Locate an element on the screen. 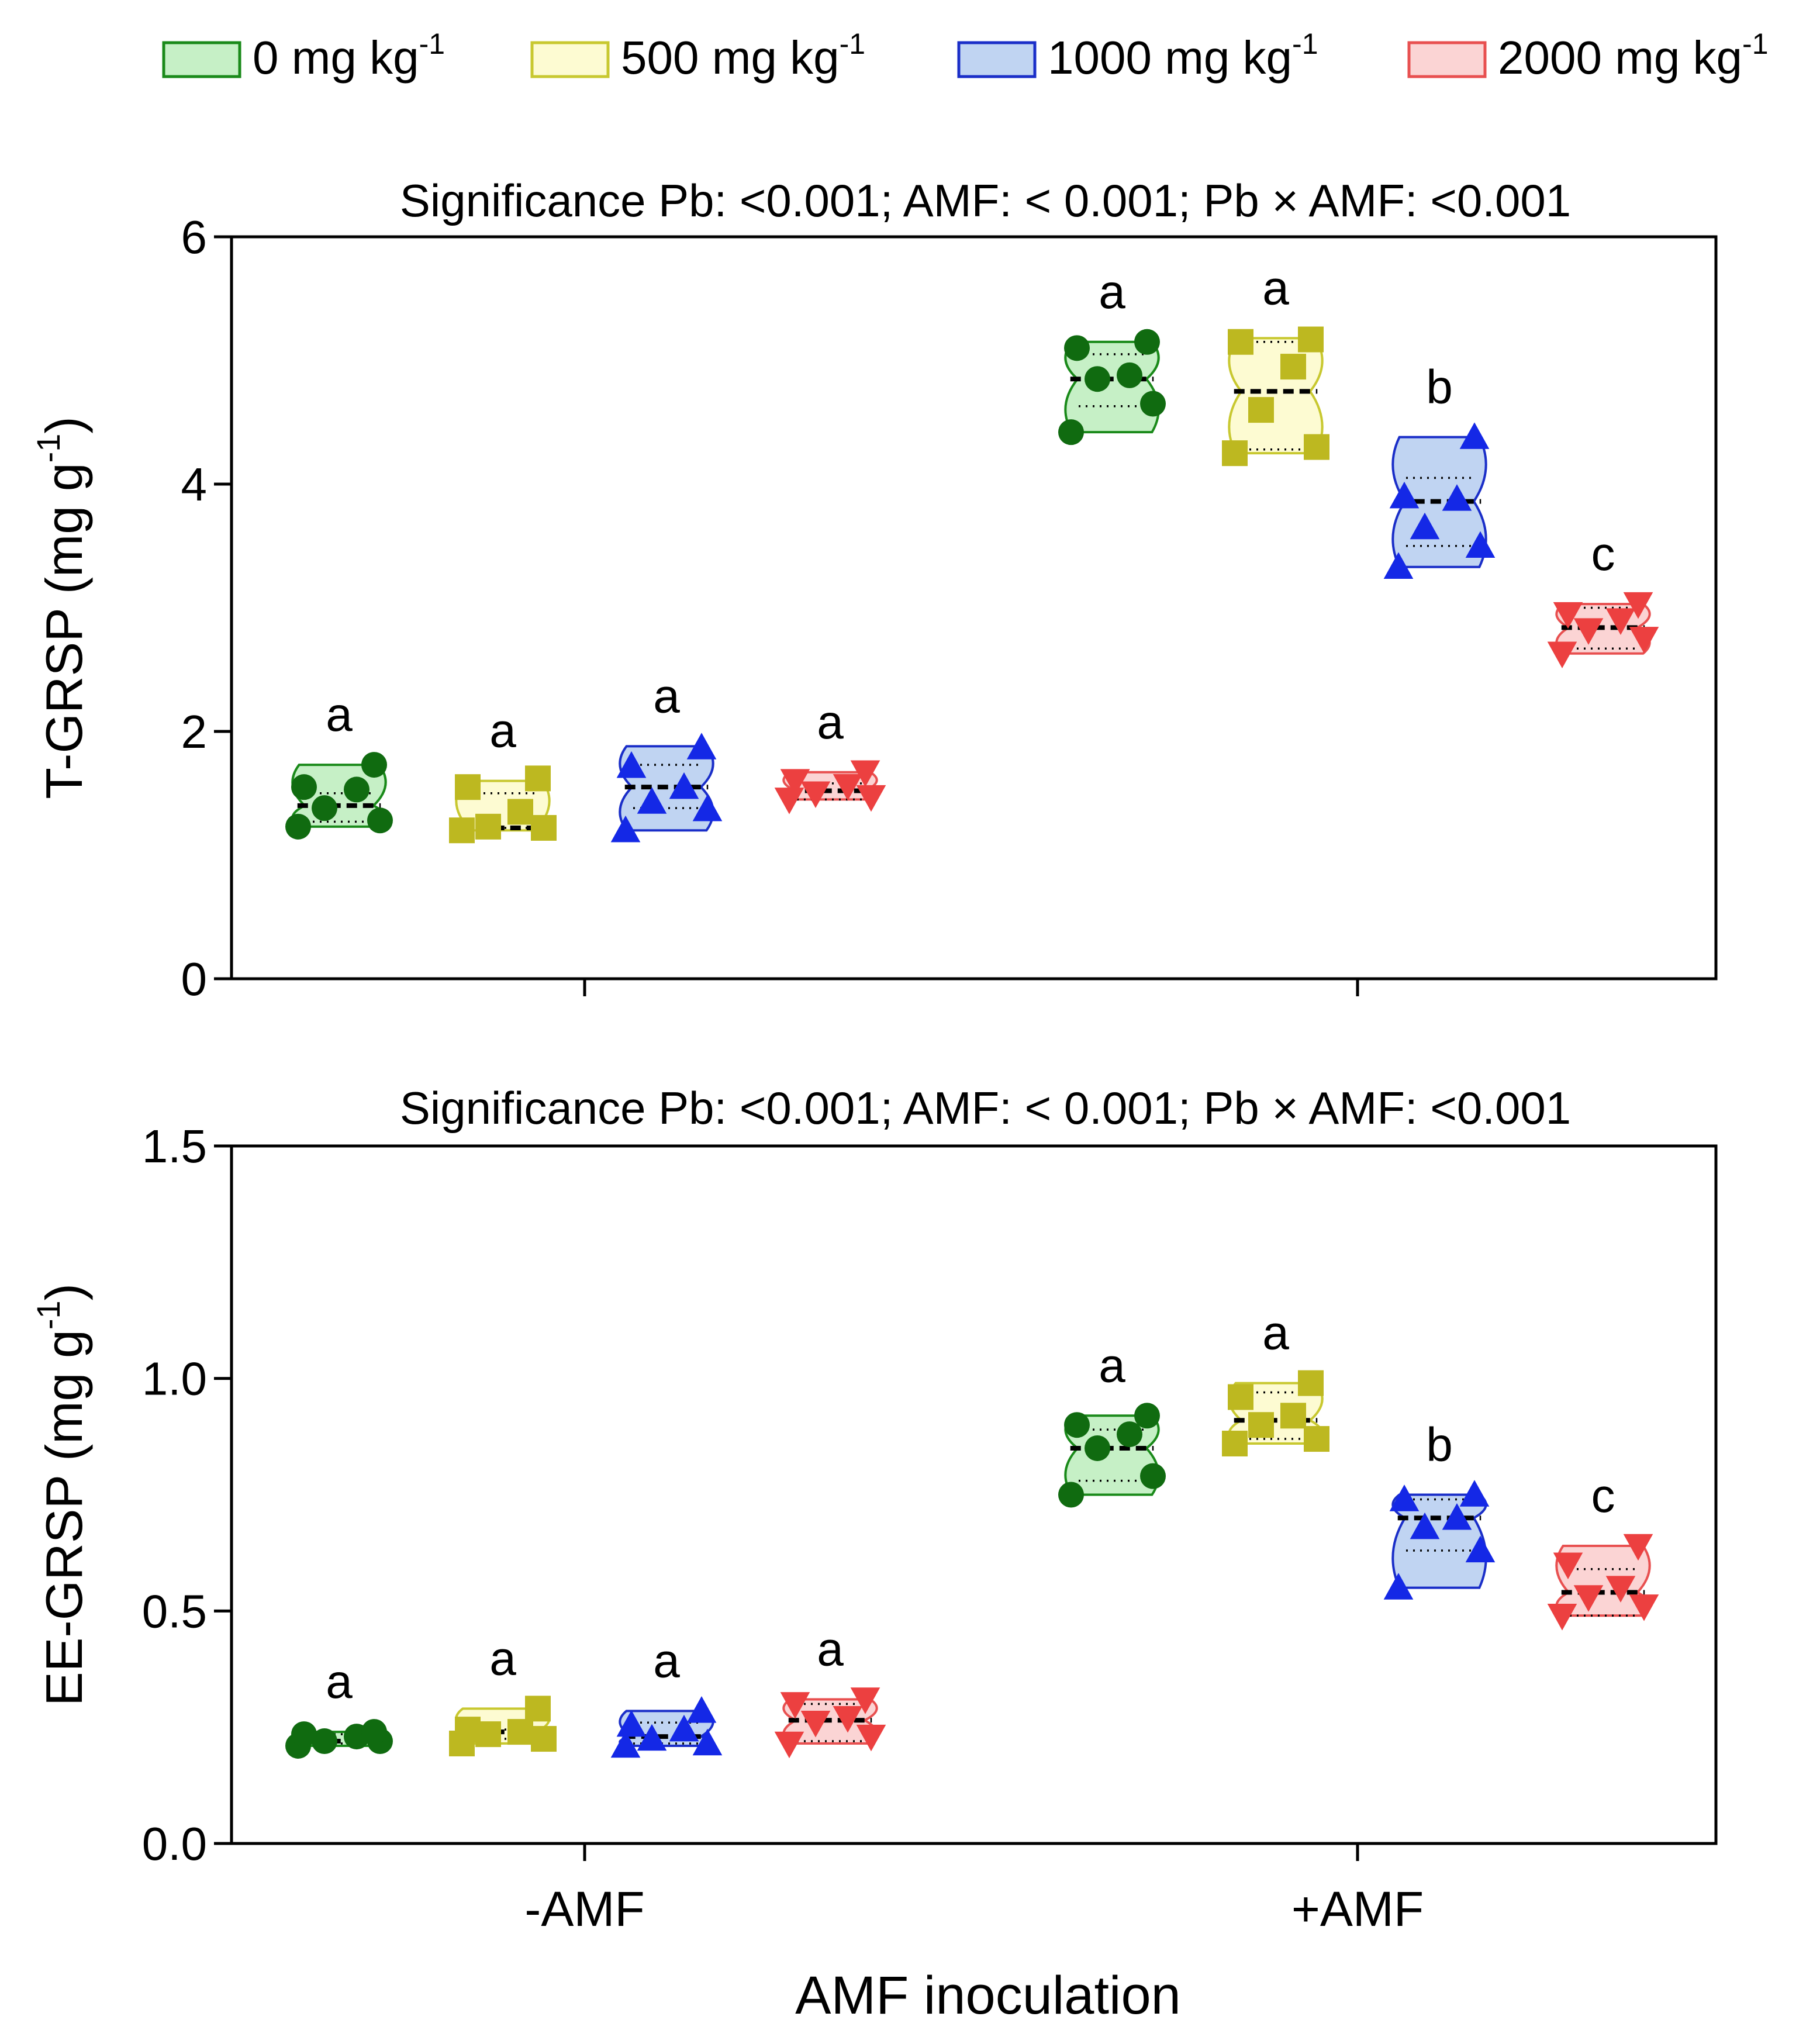  y-tick-label: 2 is located at coordinates (194, 732).